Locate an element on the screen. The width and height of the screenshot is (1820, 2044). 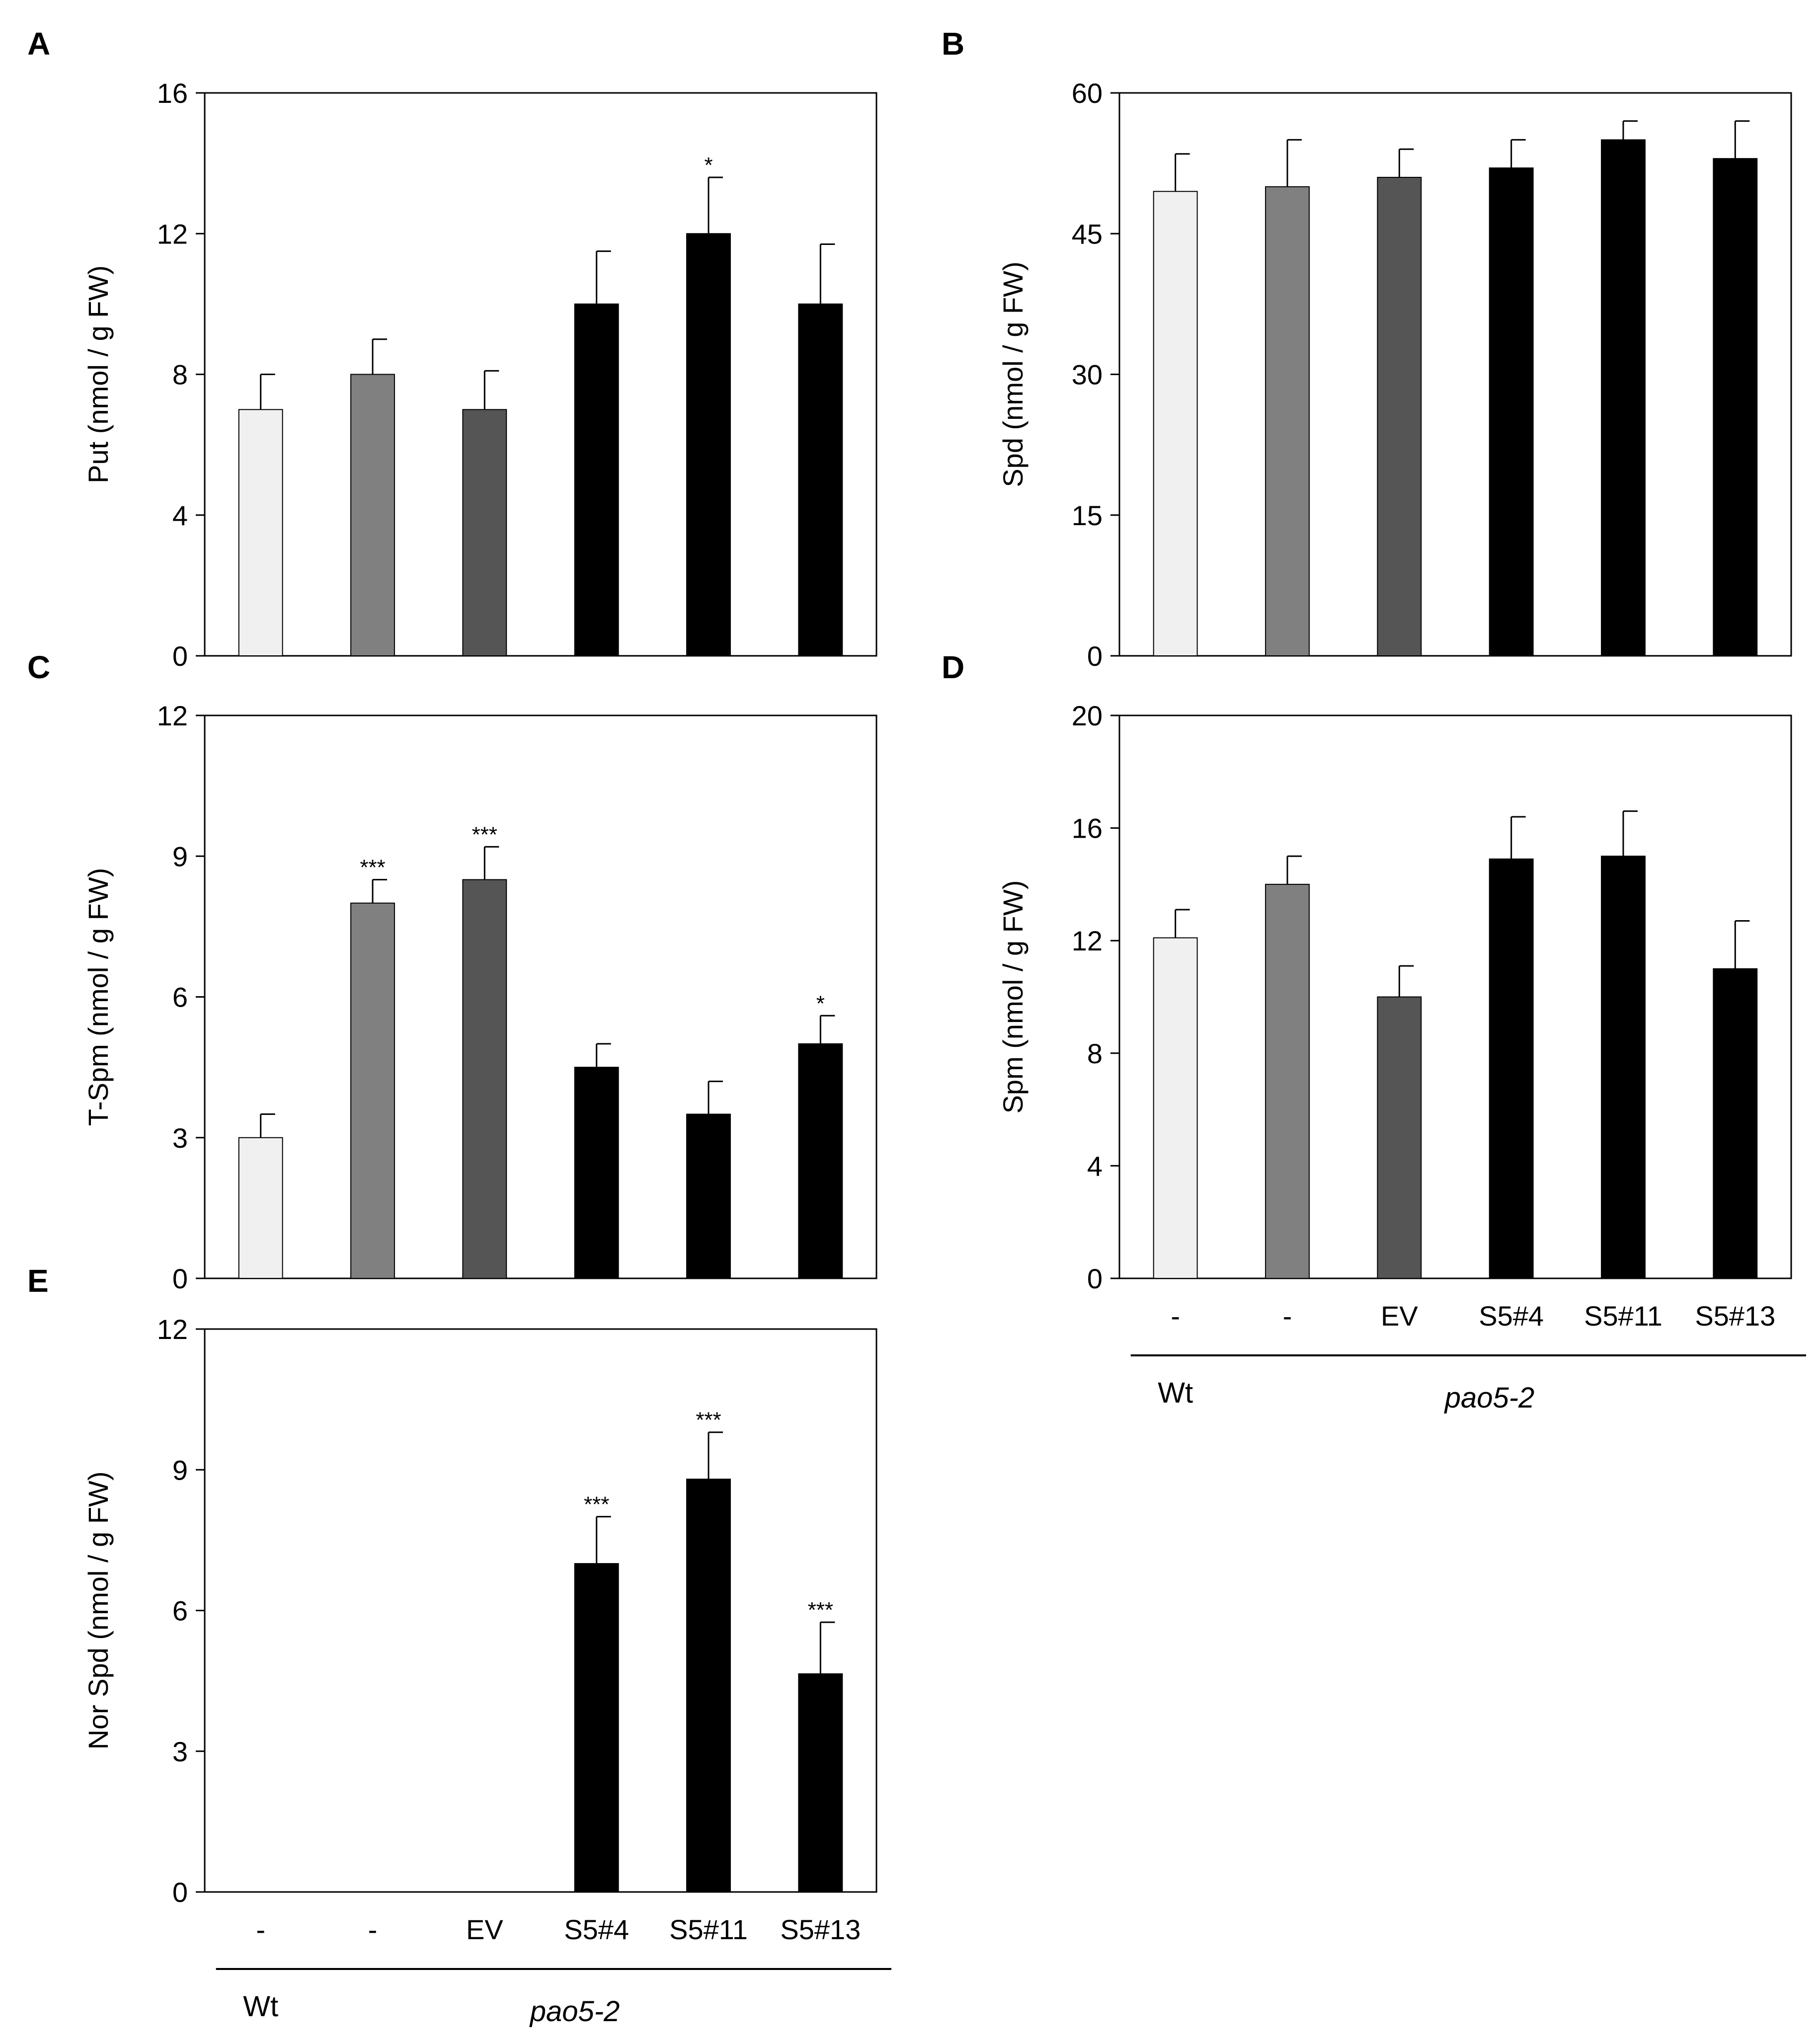
y-axis-label: T-Spm (nmol / g FW) is located at coordinates (98, 997).